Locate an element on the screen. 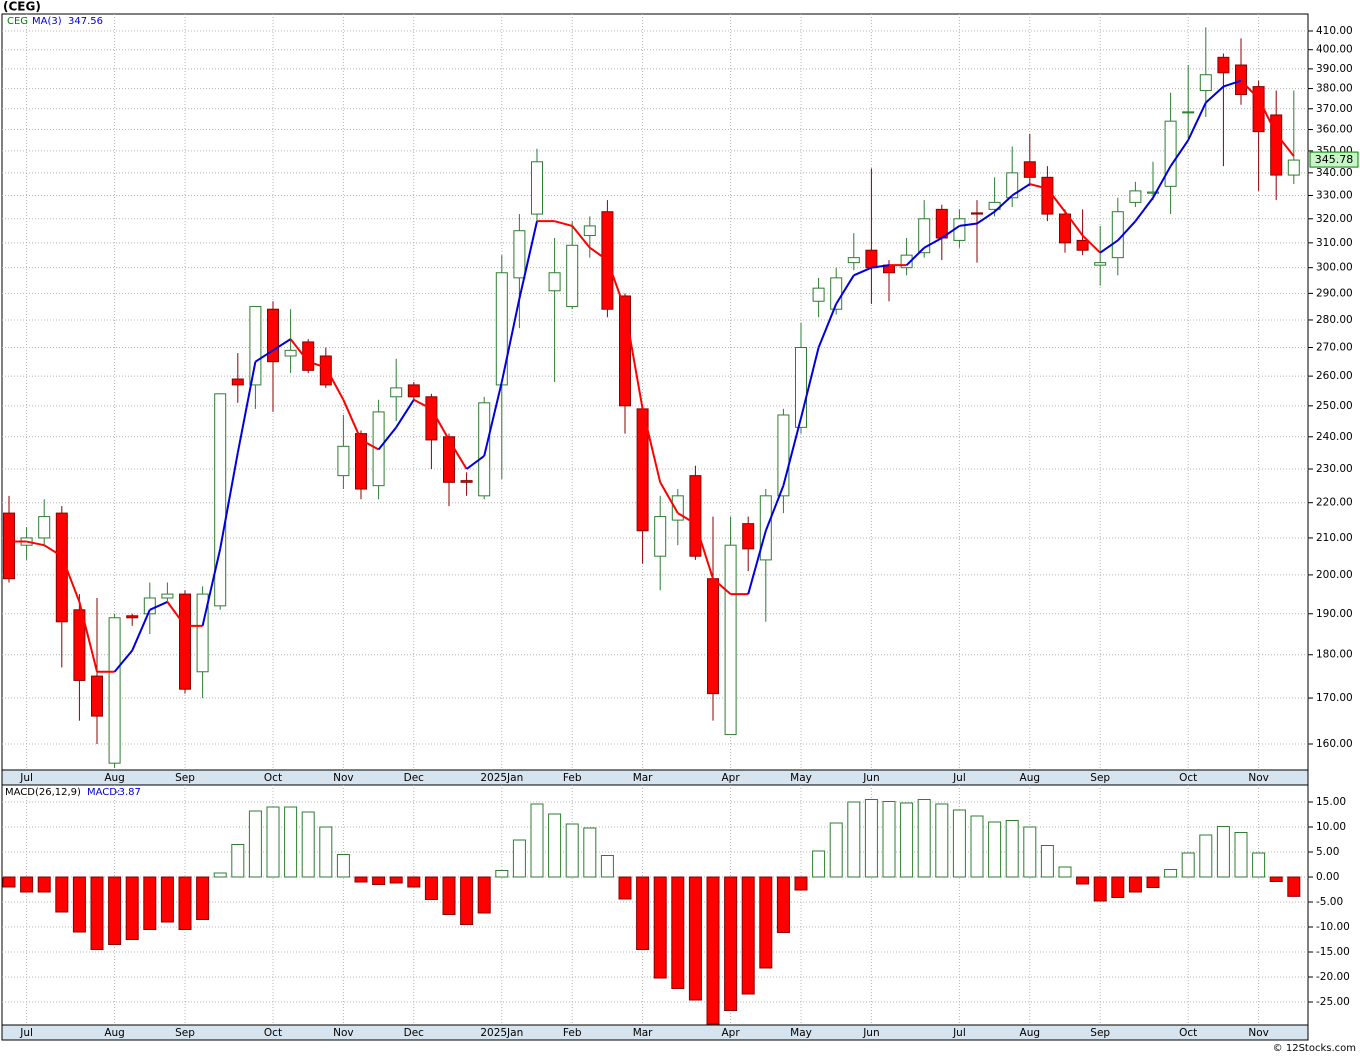 Image resolution: width=1360 pixels, height=1056 pixels. price-tag is located at coordinates (1334, 159).